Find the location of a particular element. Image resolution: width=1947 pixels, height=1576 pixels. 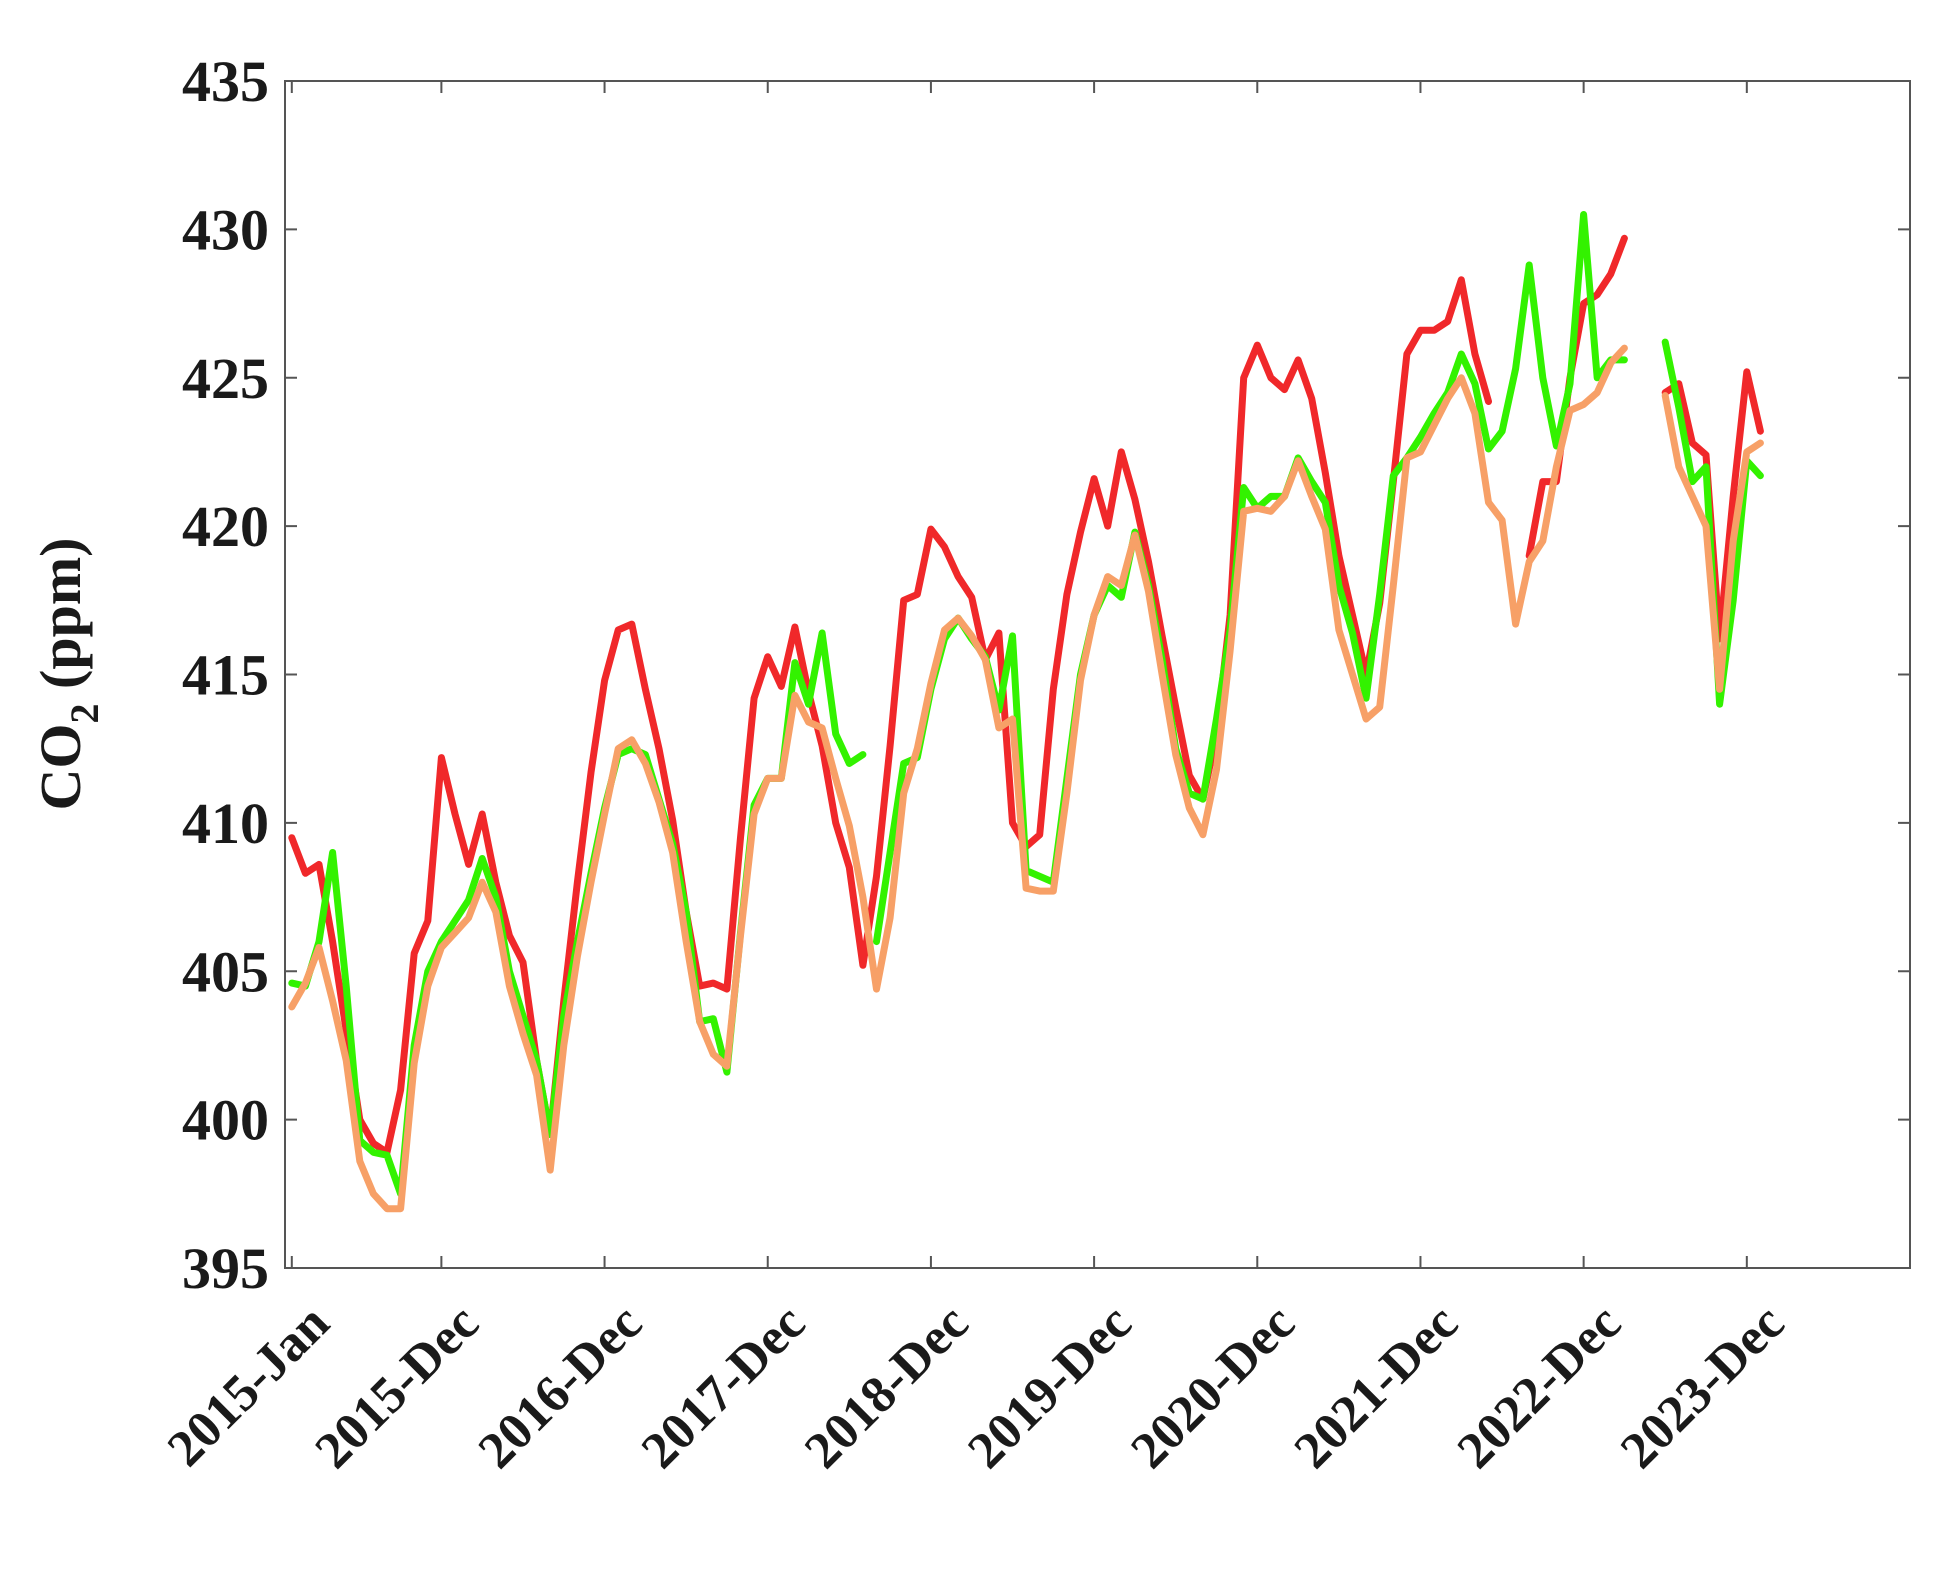

y-tick-label: 395 is located at coordinates (225, 1268).